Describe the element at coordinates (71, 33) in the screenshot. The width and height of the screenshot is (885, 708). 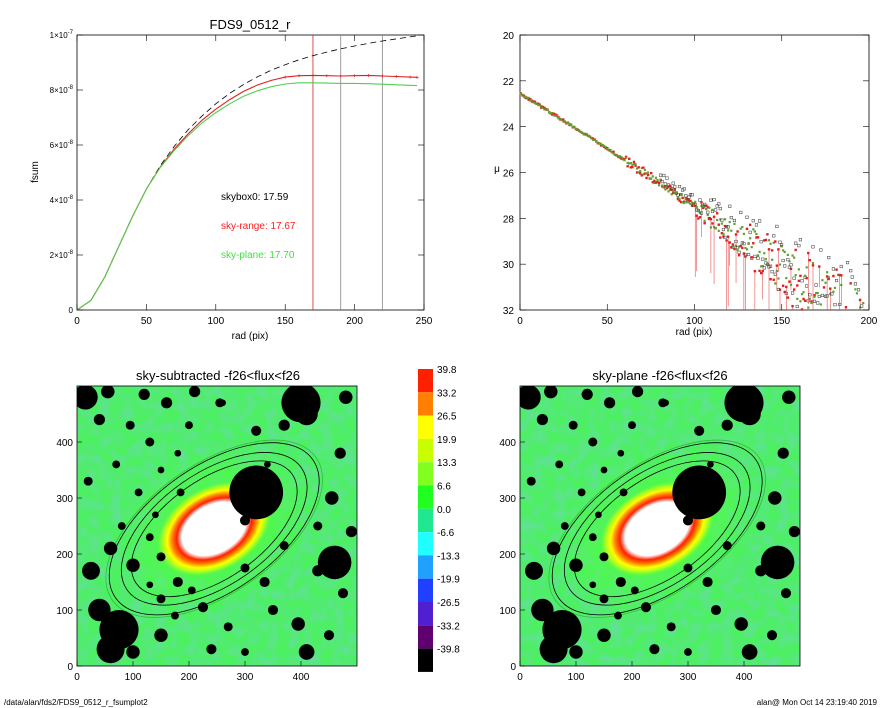
I see `y-tick-exponent: -7` at that location.